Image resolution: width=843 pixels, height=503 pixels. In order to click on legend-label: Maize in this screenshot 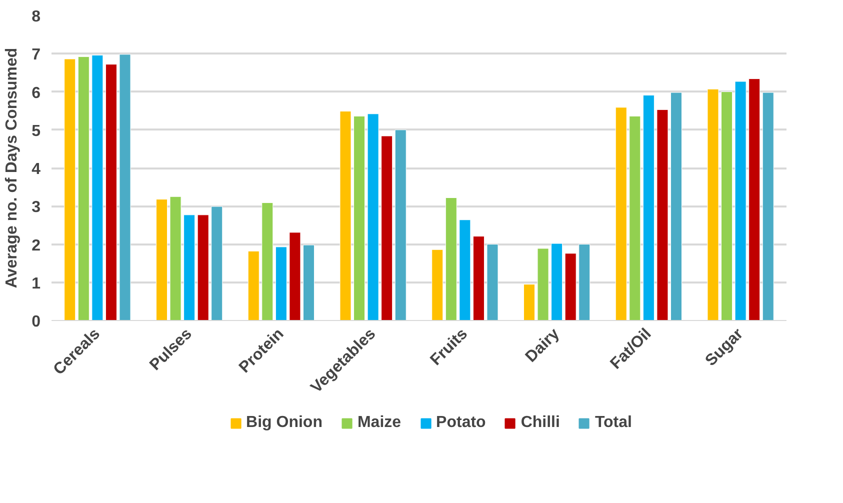, I will do `click(379, 423)`.